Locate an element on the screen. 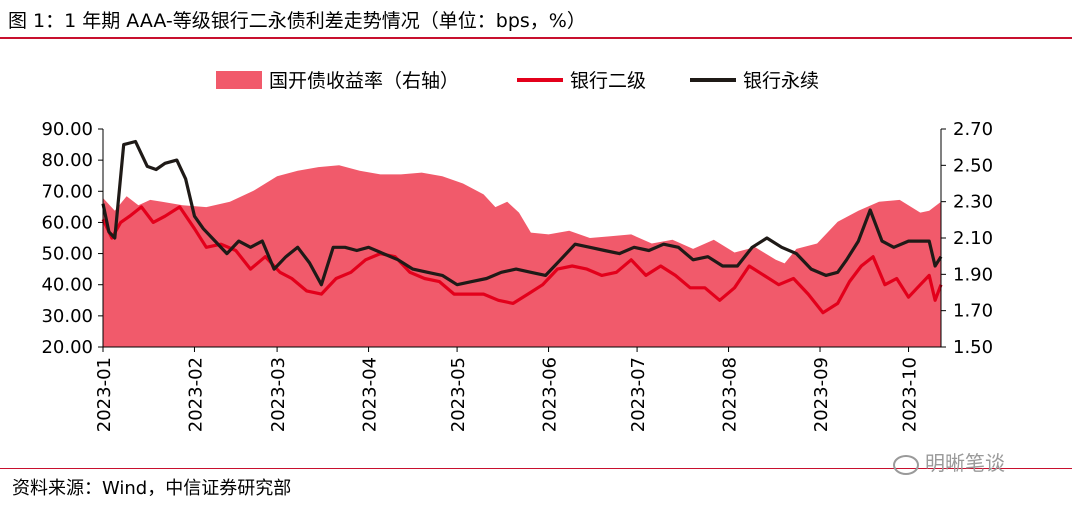  legend-swatch is located at coordinates (239, 80).